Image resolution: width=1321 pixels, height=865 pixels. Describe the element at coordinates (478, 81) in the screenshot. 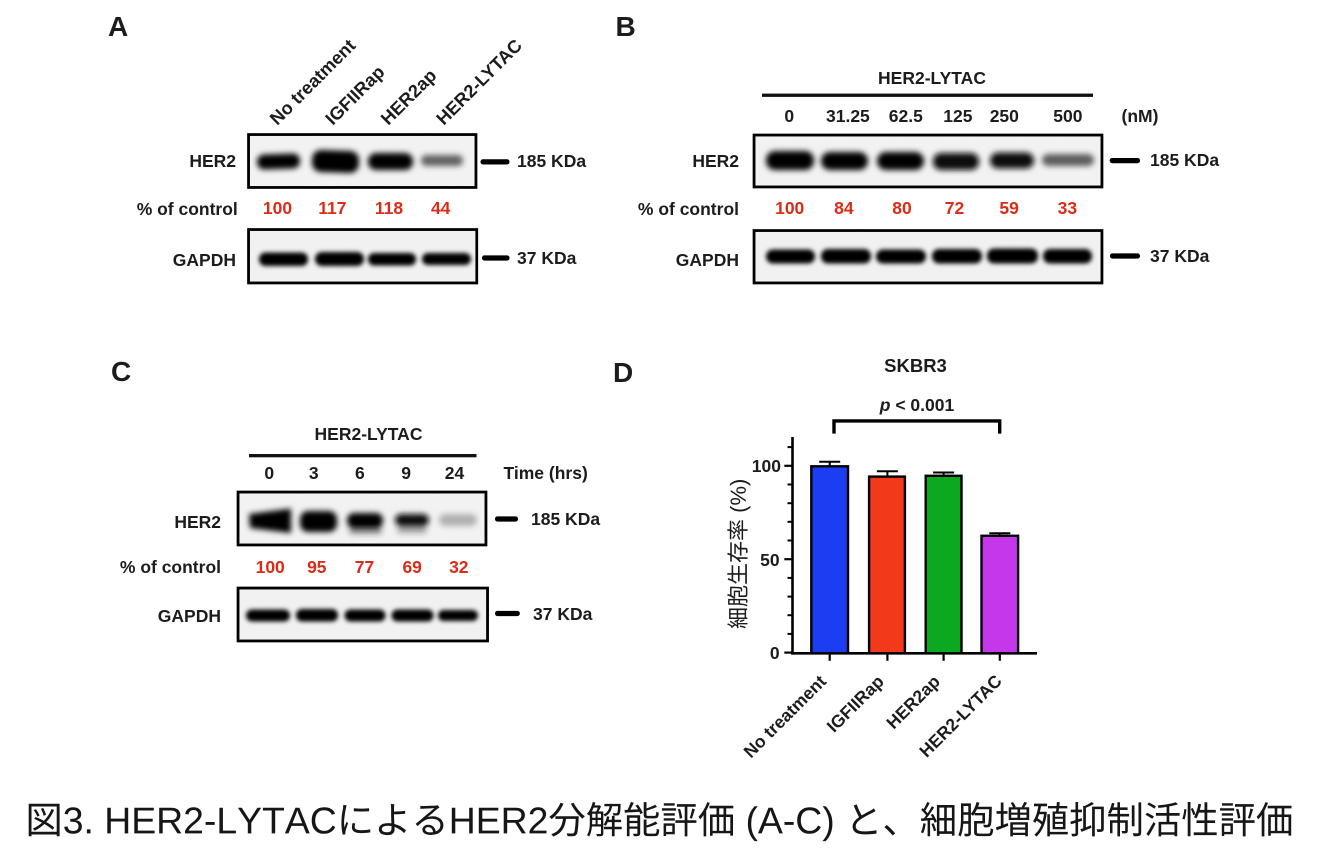

I see `svg-text: HER2-LYTAC` at that location.